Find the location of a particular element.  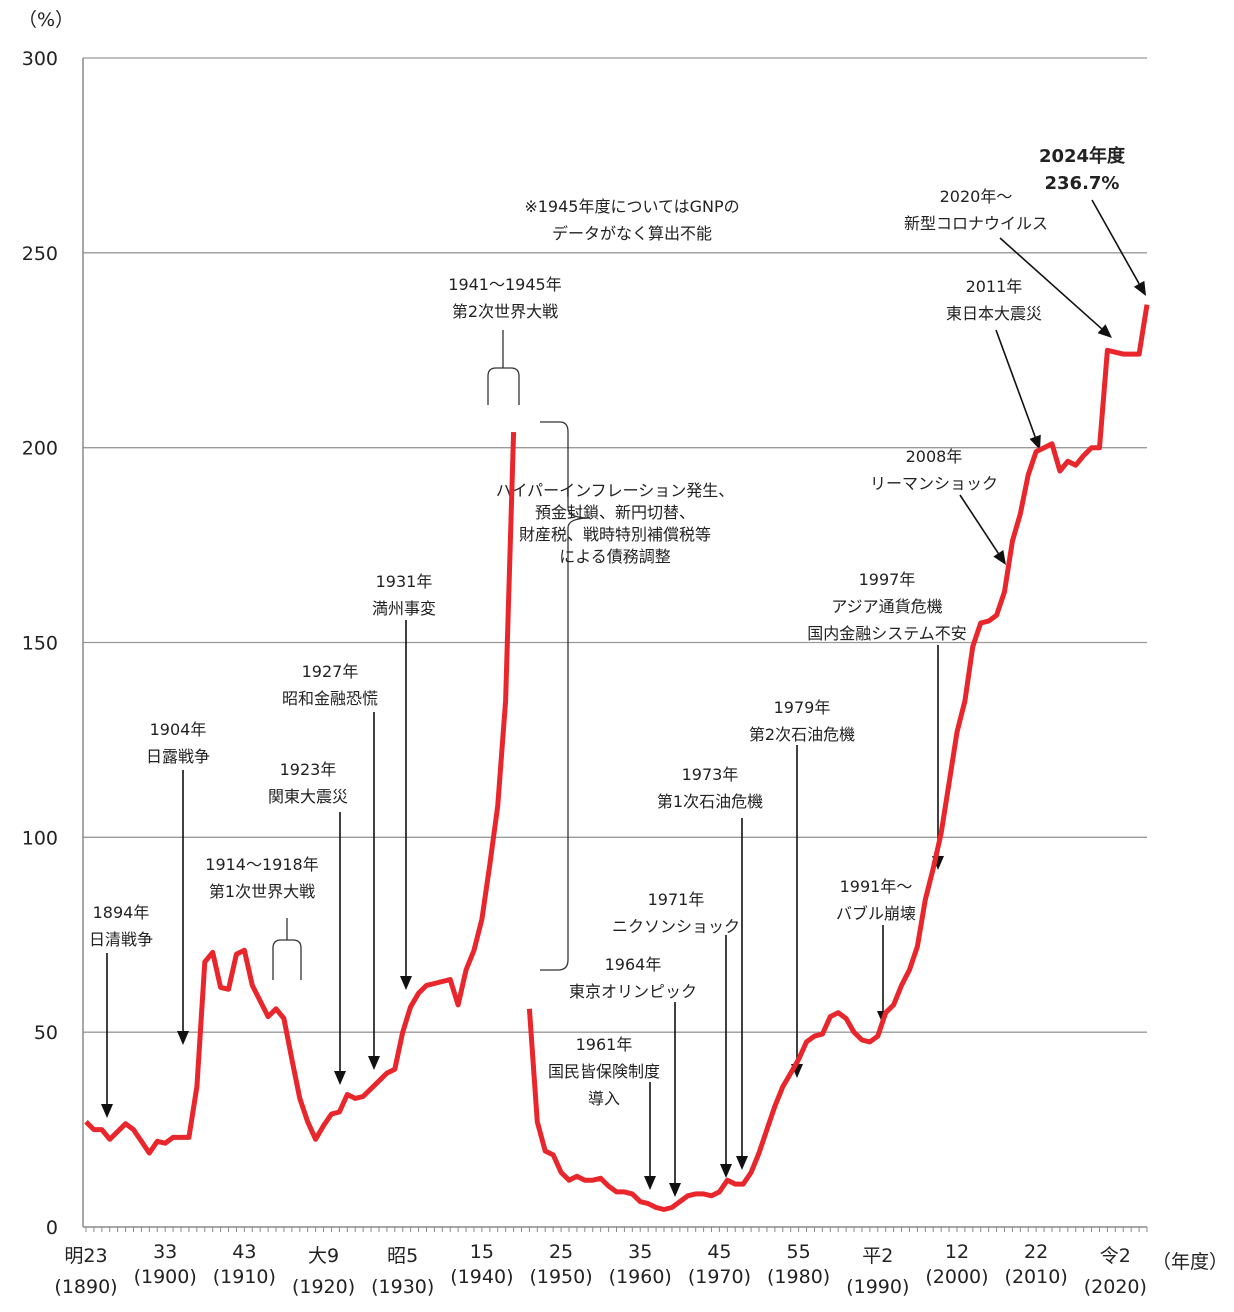

x-tick-era-label: 15 is located at coordinates (482, 1252).